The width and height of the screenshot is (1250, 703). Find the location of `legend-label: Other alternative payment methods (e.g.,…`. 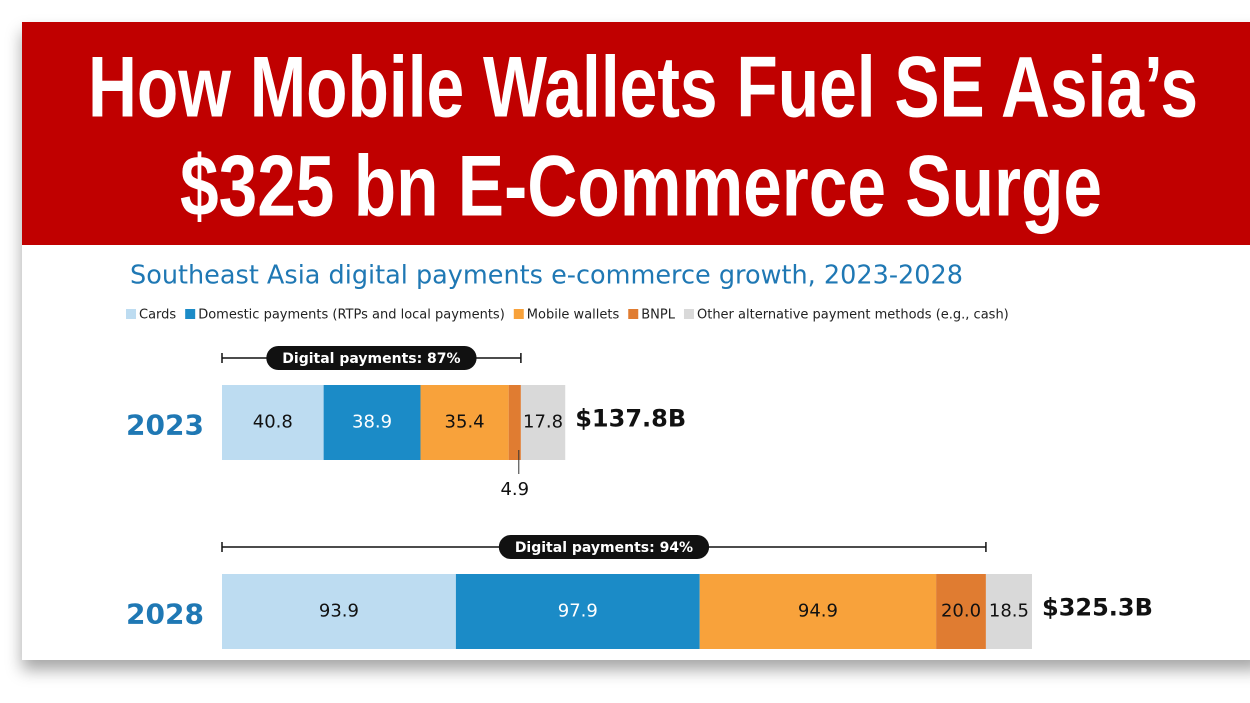

legend-label: Other alternative payment methods (e.g.,… is located at coordinates (853, 315).